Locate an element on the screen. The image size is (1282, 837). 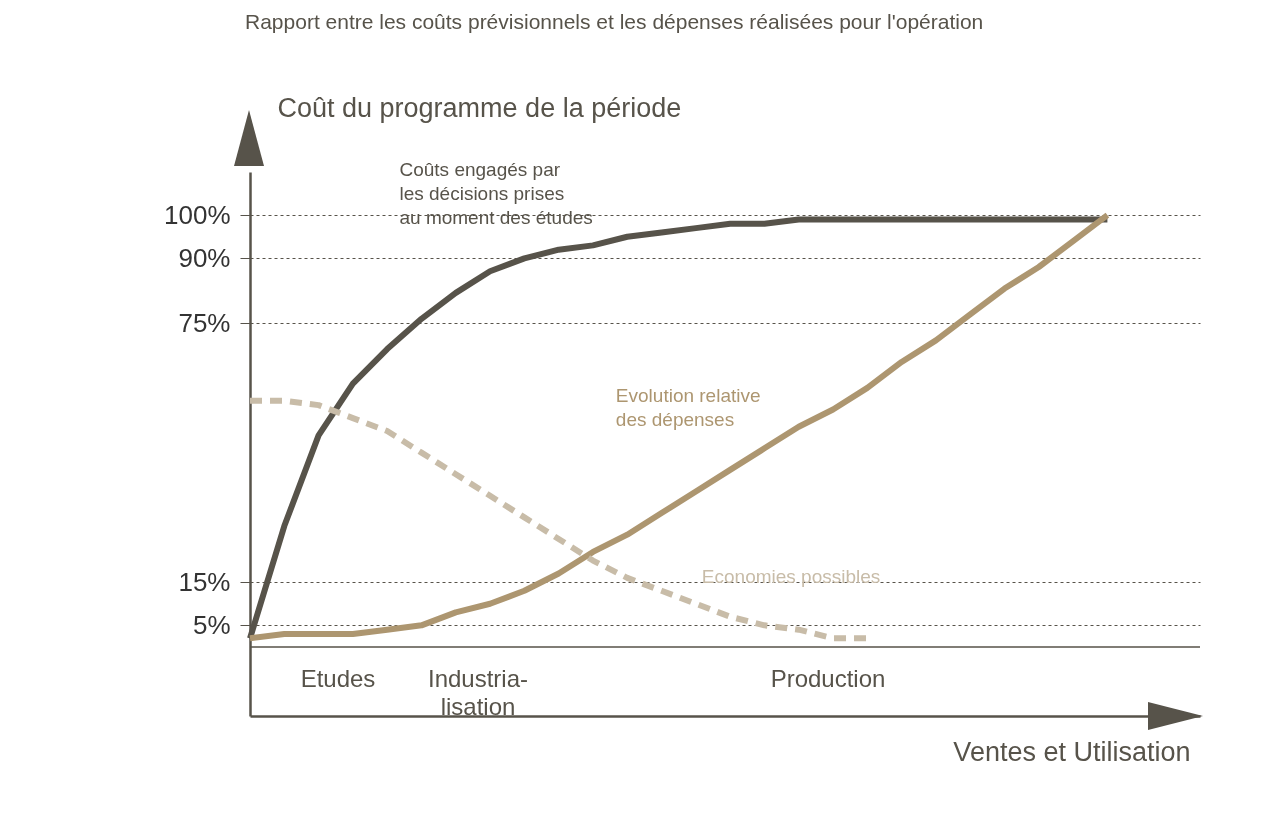
y-tick-label: 100% is located at coordinates (197, 214).